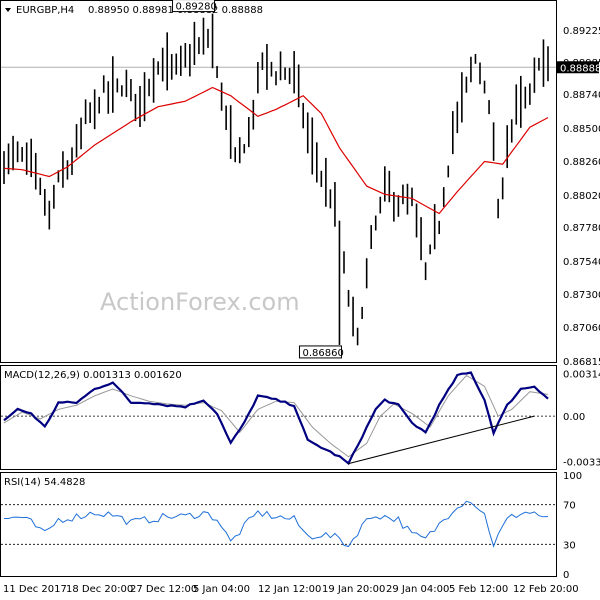 The width and height of the screenshot is (600, 600). Describe the element at coordinates (566, 575) in the screenshot. I see `rsi-tick-label: 0` at that location.